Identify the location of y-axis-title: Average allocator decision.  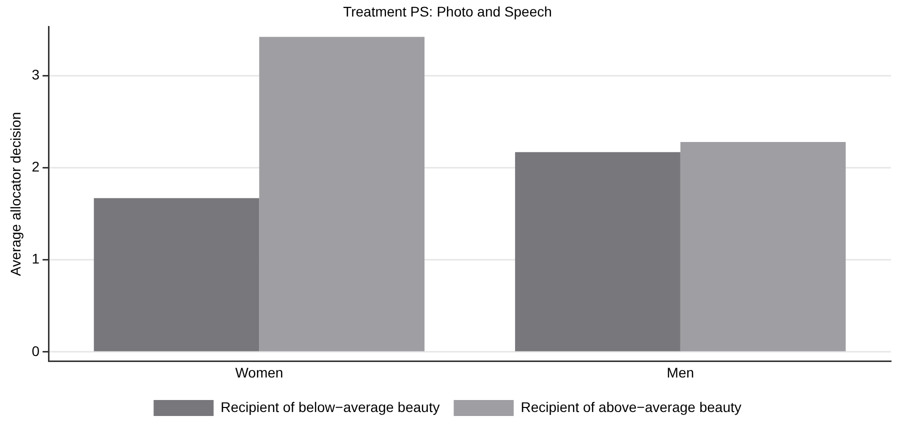
(15, 194).